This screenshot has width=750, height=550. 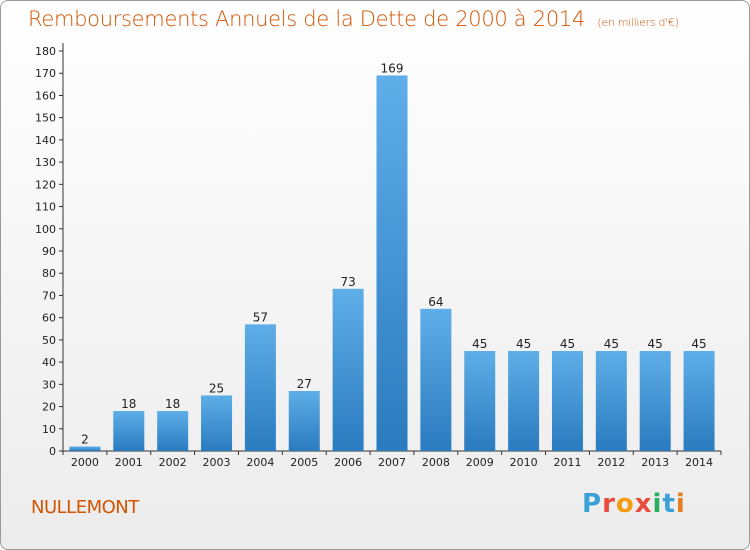 What do you see at coordinates (85, 507) in the screenshot?
I see `commune-name: NULLEMONT` at bounding box center [85, 507].